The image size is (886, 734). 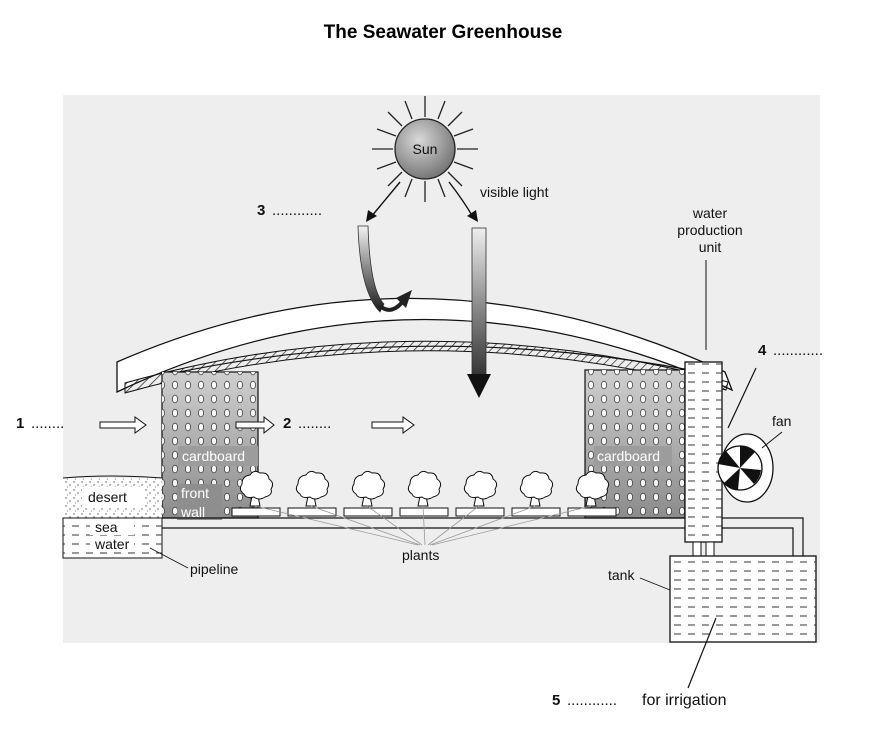 I want to click on light-arrowhead, so click(x=479, y=386).